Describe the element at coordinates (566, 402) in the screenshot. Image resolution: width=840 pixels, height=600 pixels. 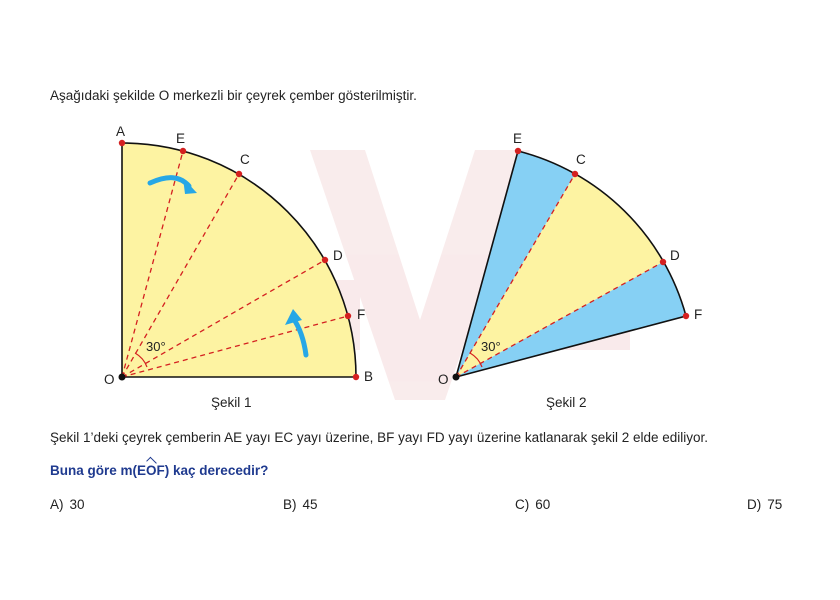
I see `figure-2-caption: Şekil 2` at that location.